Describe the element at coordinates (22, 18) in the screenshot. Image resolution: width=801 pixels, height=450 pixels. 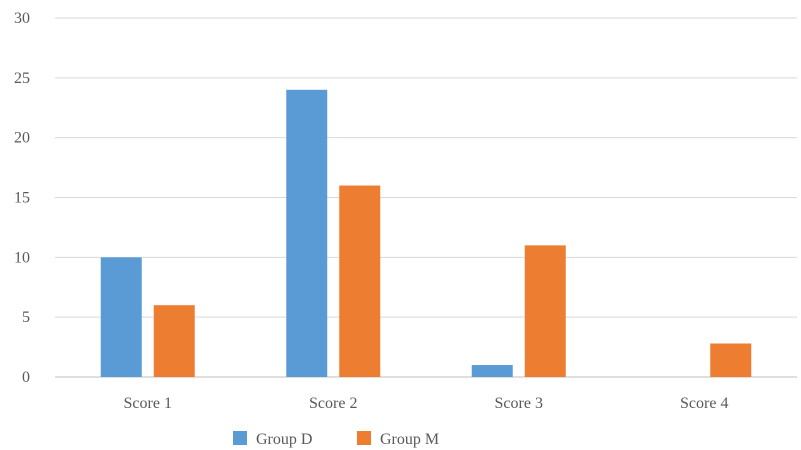
I see `y-tick-label: 30` at that location.